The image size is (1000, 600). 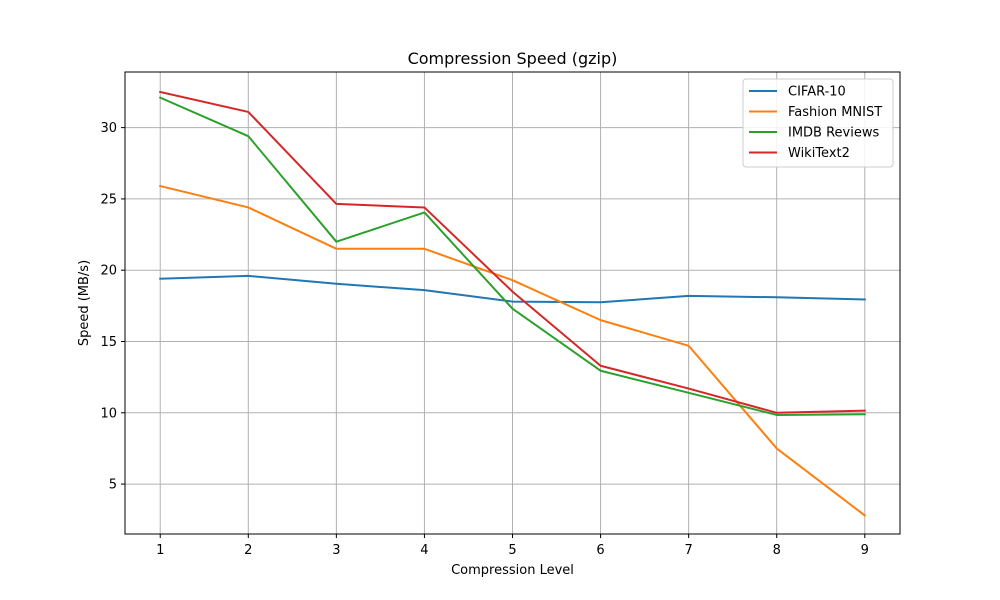 I want to click on y-tick-label: 5, so click(x=113, y=485).